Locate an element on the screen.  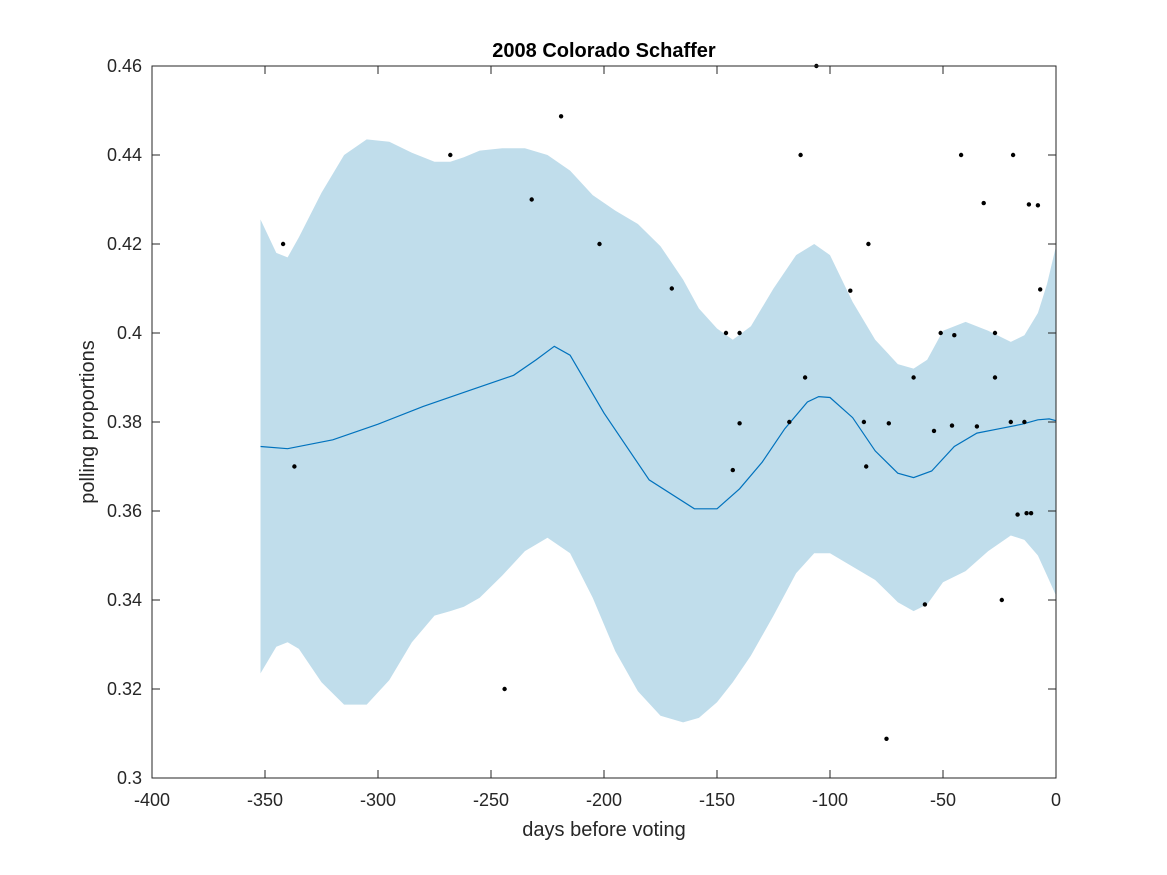
y-tick-label: 0.46 is located at coordinates (124, 66).